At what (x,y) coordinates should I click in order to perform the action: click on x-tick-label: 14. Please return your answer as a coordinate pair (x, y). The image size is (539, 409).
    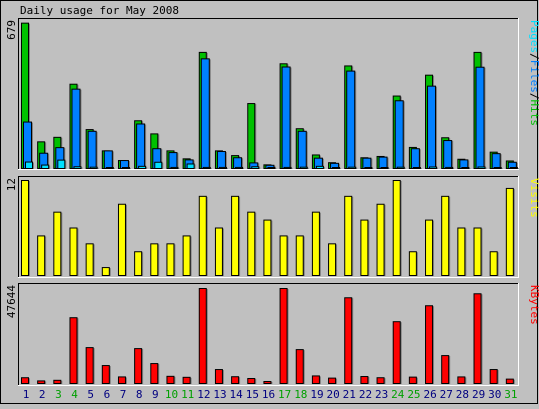
    Looking at the image, I should click on (237, 394).